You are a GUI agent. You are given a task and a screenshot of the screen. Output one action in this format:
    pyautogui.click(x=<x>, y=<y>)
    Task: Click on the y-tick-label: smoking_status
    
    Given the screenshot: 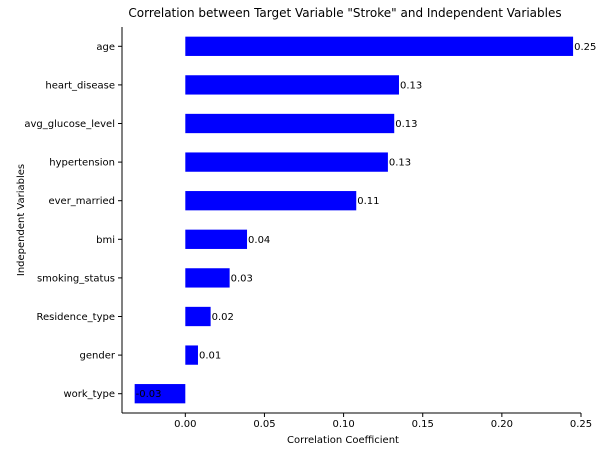 What is the action you would take?
    pyautogui.click(x=76, y=278)
    